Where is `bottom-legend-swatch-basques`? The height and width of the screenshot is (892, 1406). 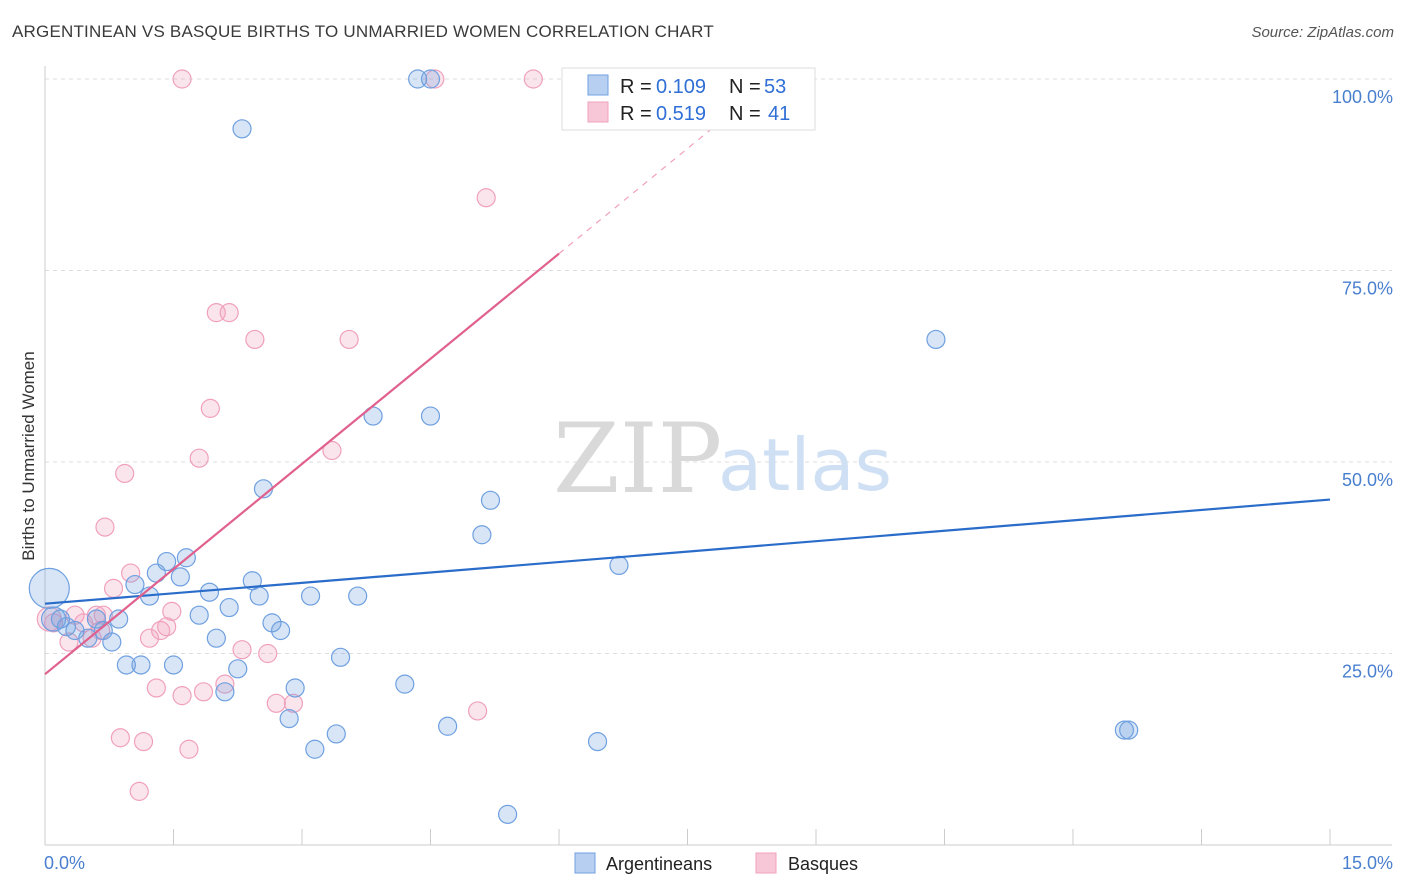
bottom-legend-swatch-basques is located at coordinates (766, 863).